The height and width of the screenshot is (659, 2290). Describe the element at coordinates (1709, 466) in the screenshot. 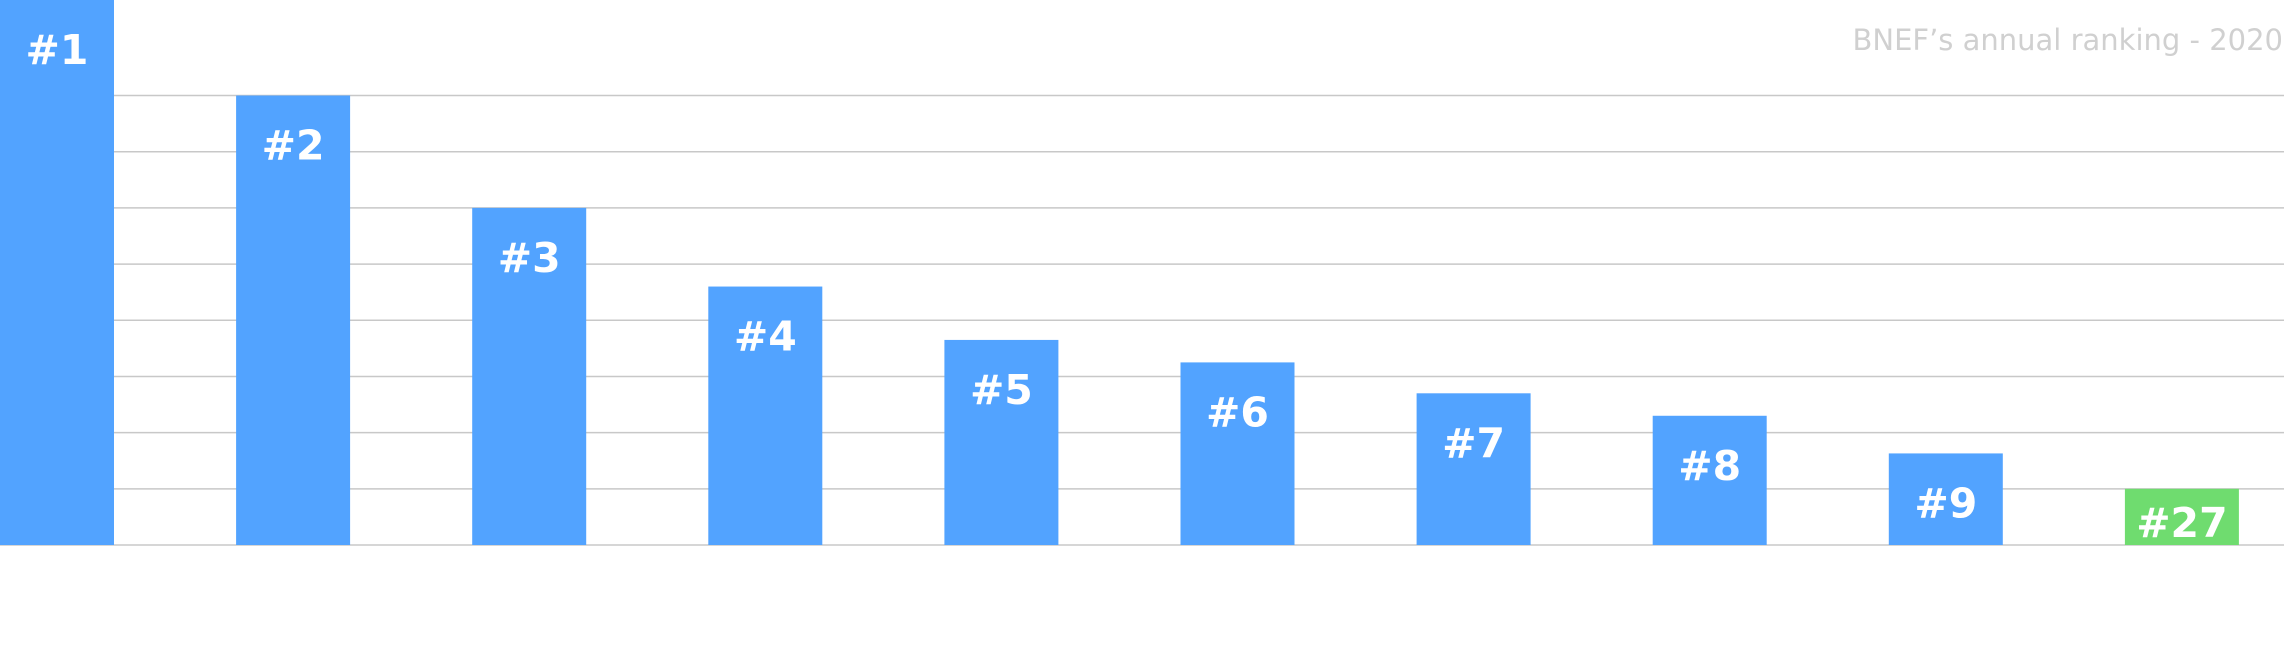

I see `bar-label-rank-8: #8` at that location.